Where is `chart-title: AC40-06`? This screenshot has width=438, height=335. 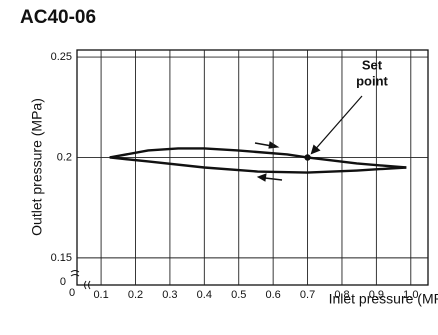
chart-title: AC40-06 is located at coordinates (58, 17).